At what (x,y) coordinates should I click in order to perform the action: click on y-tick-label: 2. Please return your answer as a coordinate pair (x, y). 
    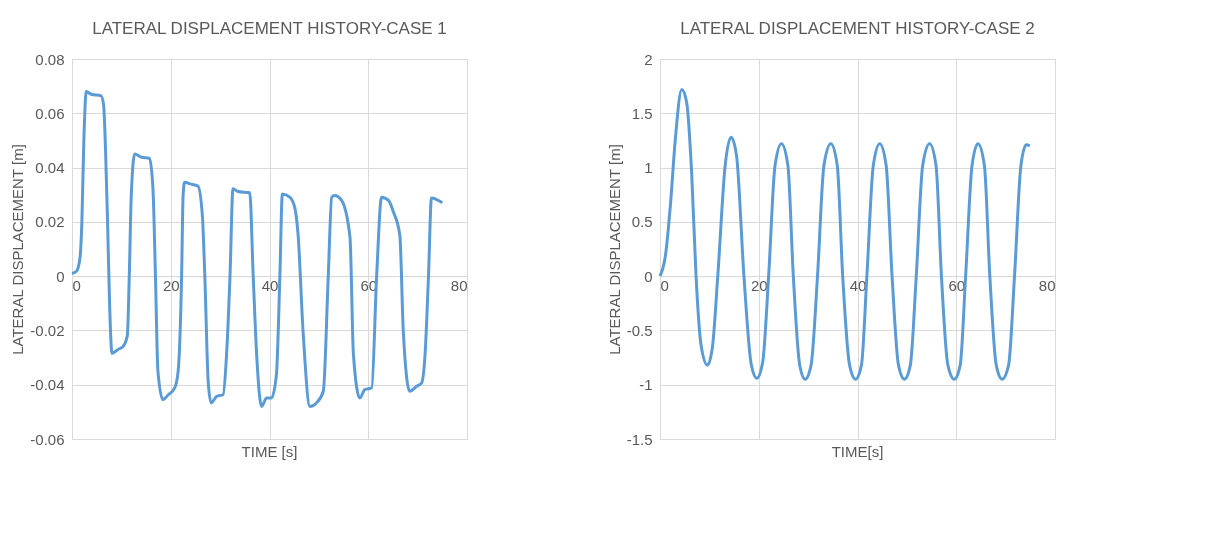
    Looking at the image, I should click on (648, 59).